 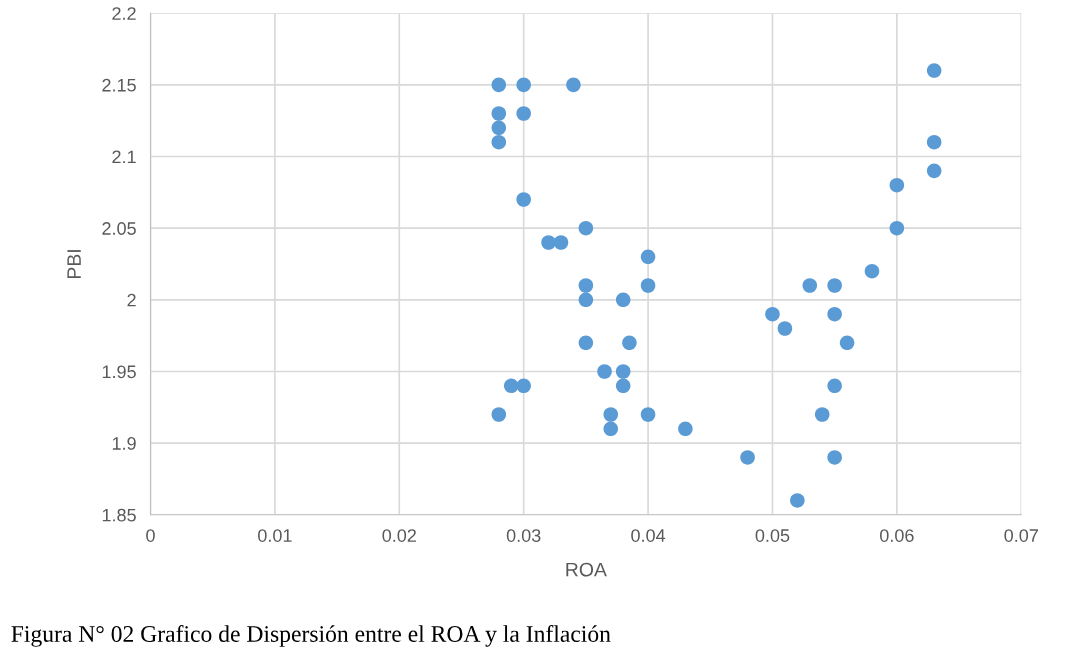 What do you see at coordinates (896, 535) in the screenshot?
I see `x-tick-label: 0.06` at bounding box center [896, 535].